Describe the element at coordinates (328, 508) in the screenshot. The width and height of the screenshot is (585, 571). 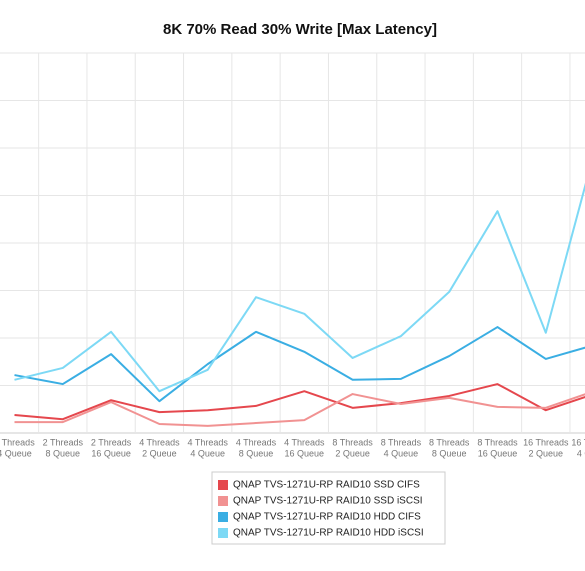
I see `legend-box` at that location.